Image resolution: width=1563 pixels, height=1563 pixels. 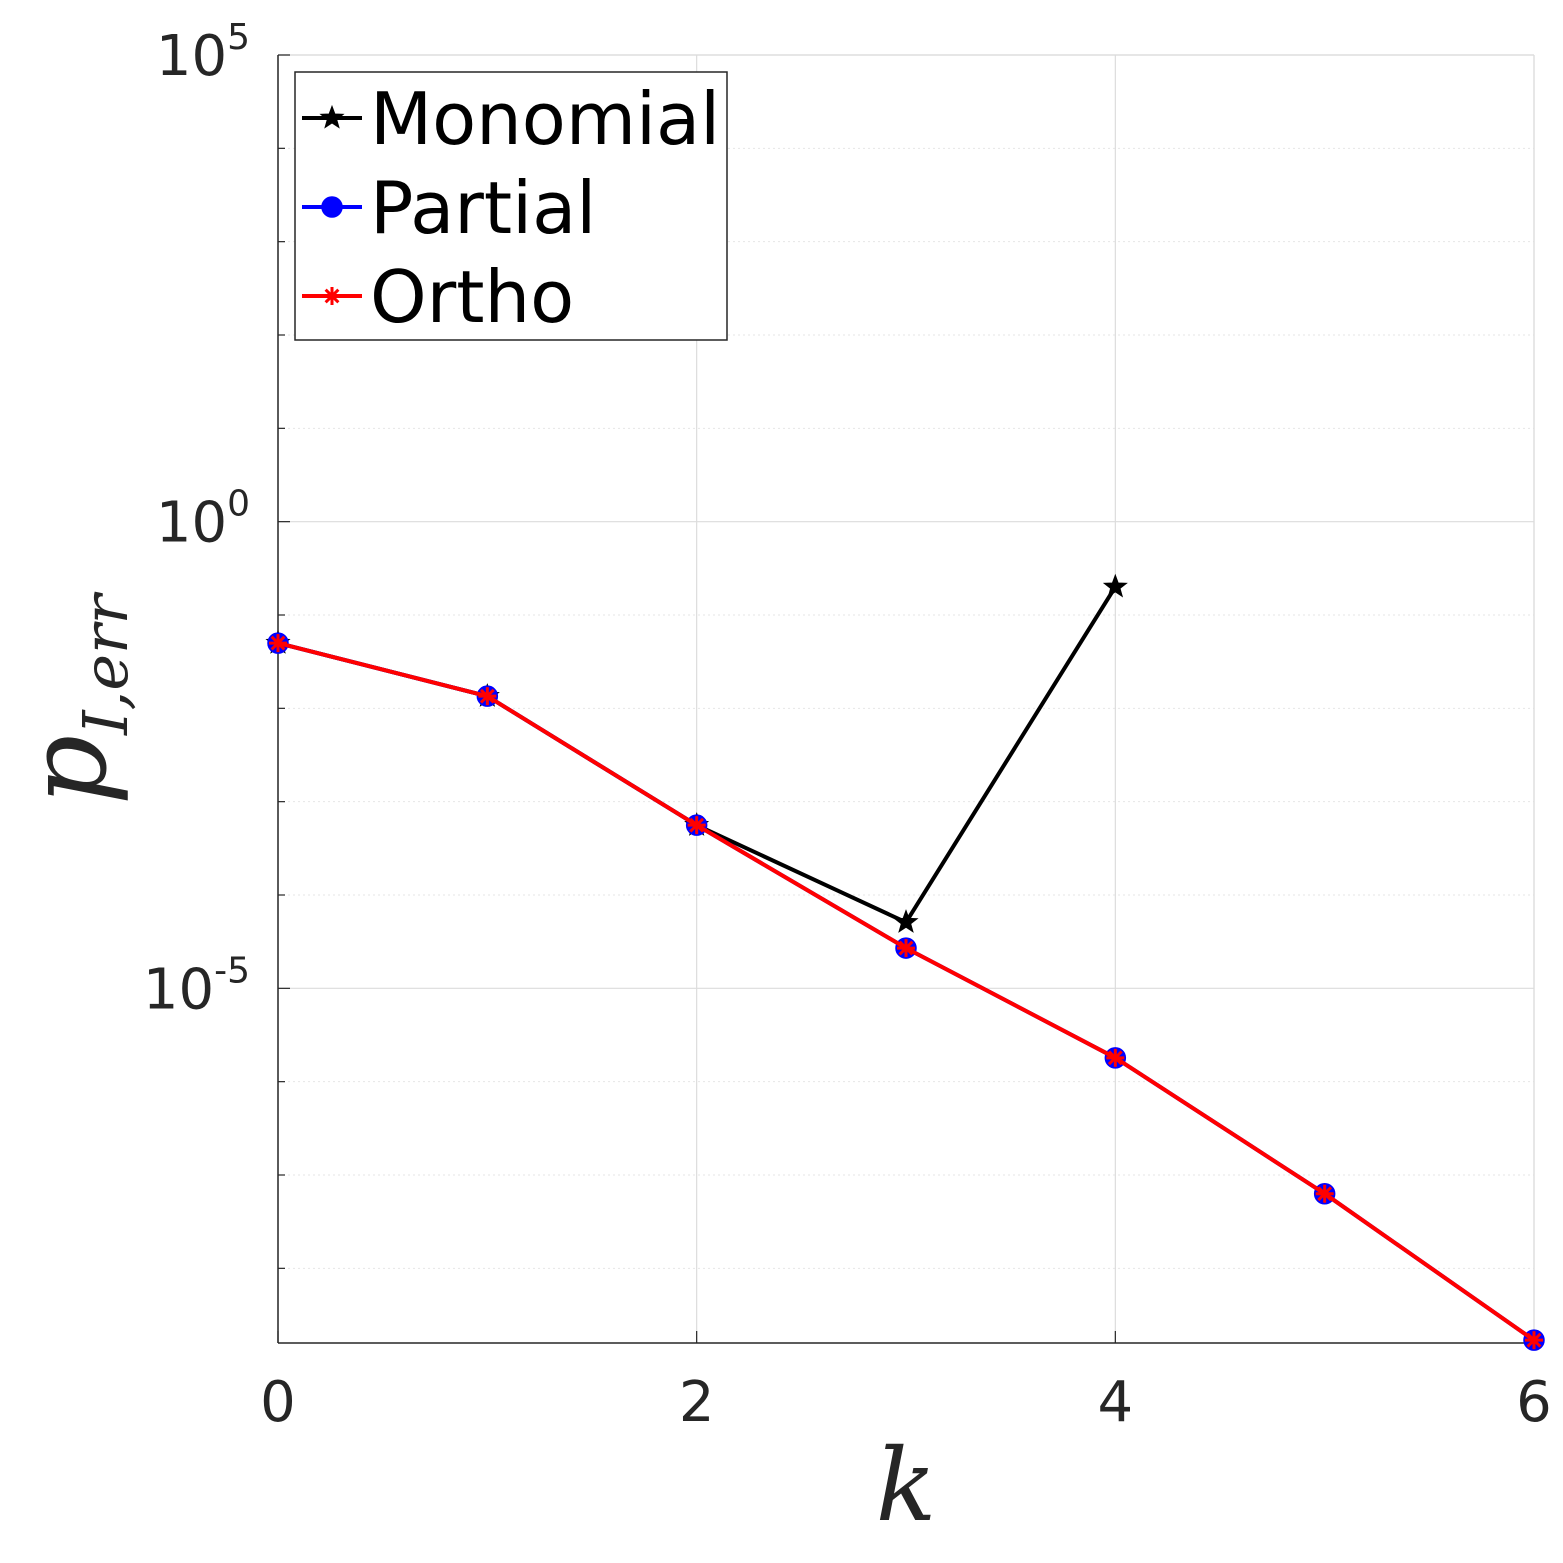 What do you see at coordinates (278, 1402) in the screenshot?
I see `x-tick-label: 0` at bounding box center [278, 1402].